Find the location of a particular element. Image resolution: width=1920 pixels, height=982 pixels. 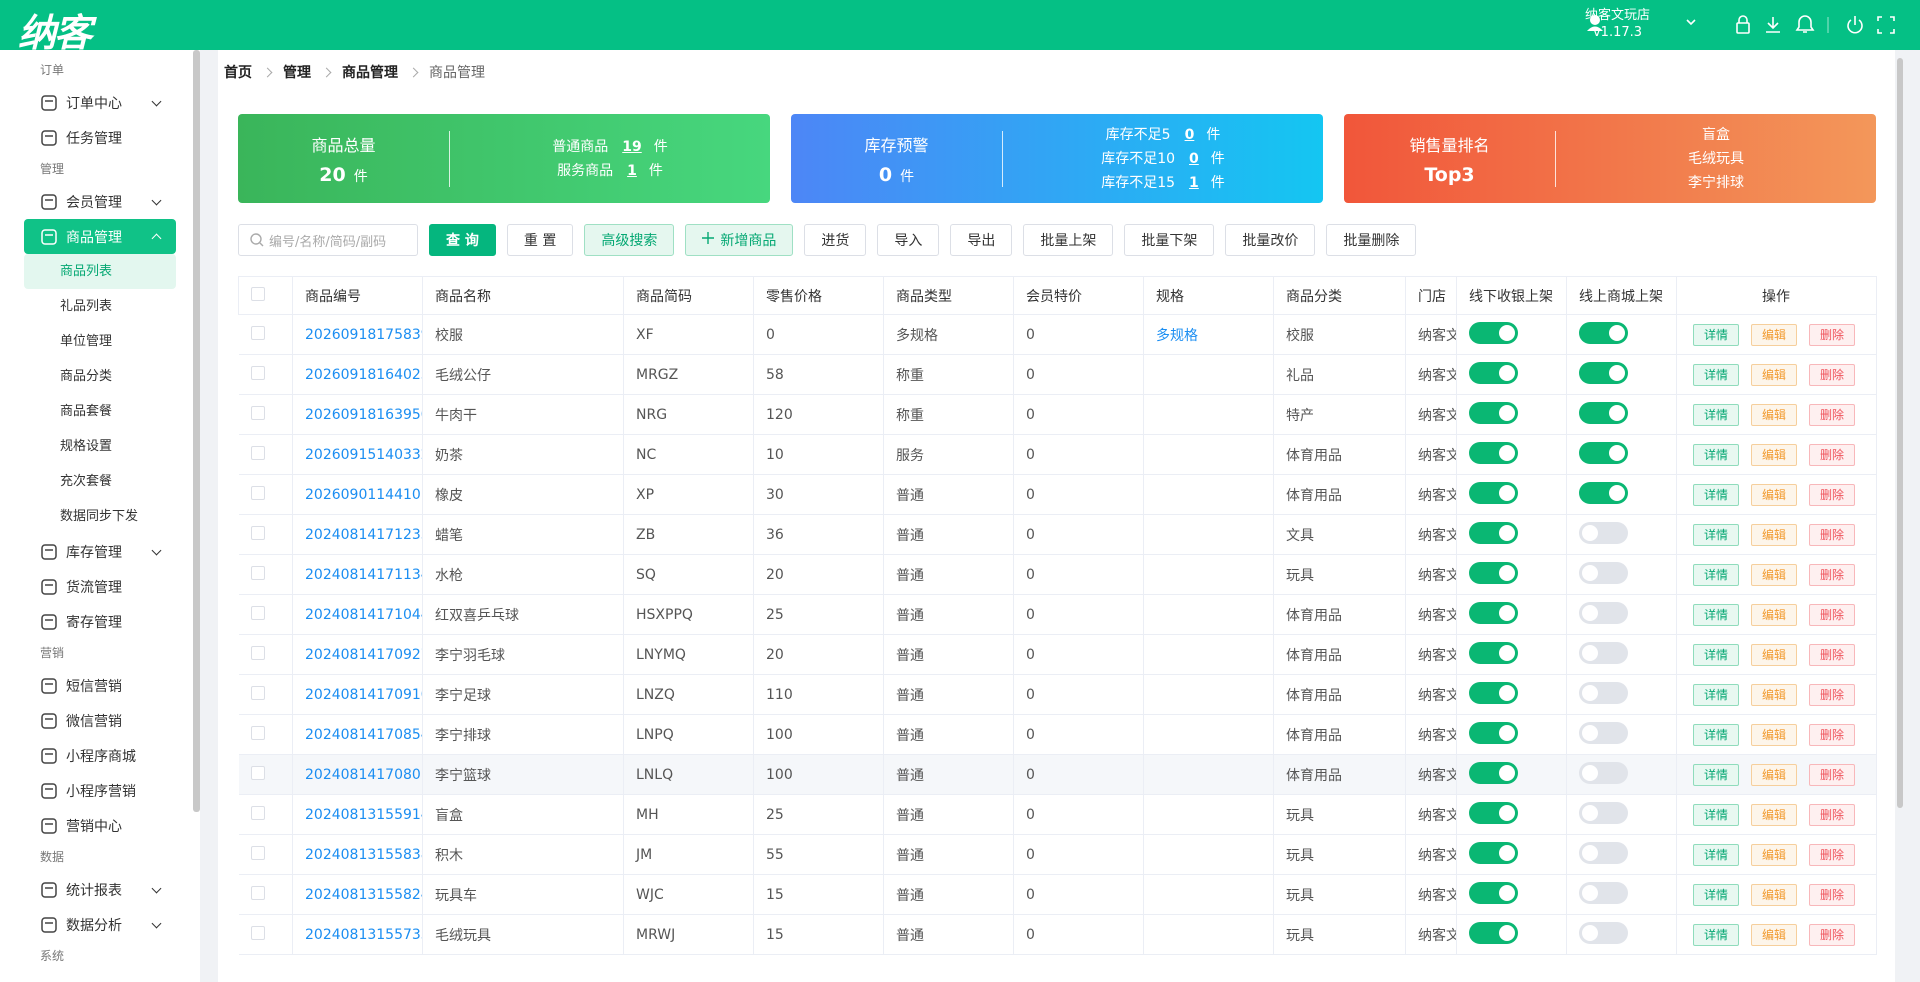

toolbar-button: 进货 is located at coordinates (835, 240).